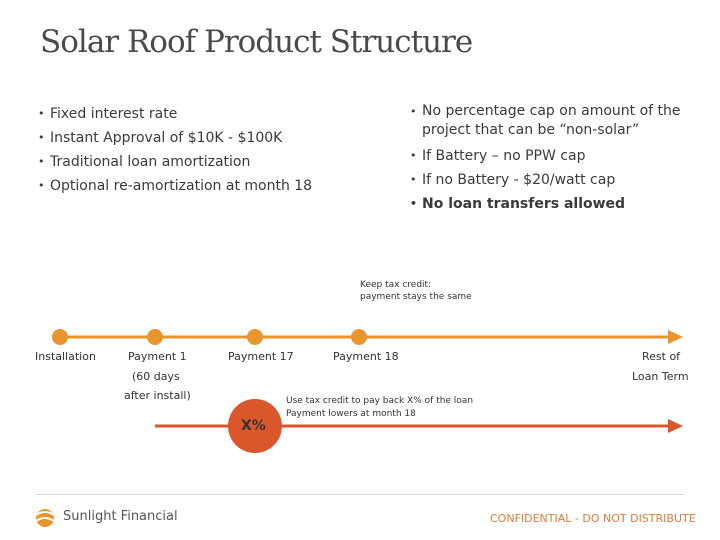  Describe the element at coordinates (175, 138) in the screenshot. I see `bullet-instant-approval: Instant Approval of $10K - $100K` at that location.